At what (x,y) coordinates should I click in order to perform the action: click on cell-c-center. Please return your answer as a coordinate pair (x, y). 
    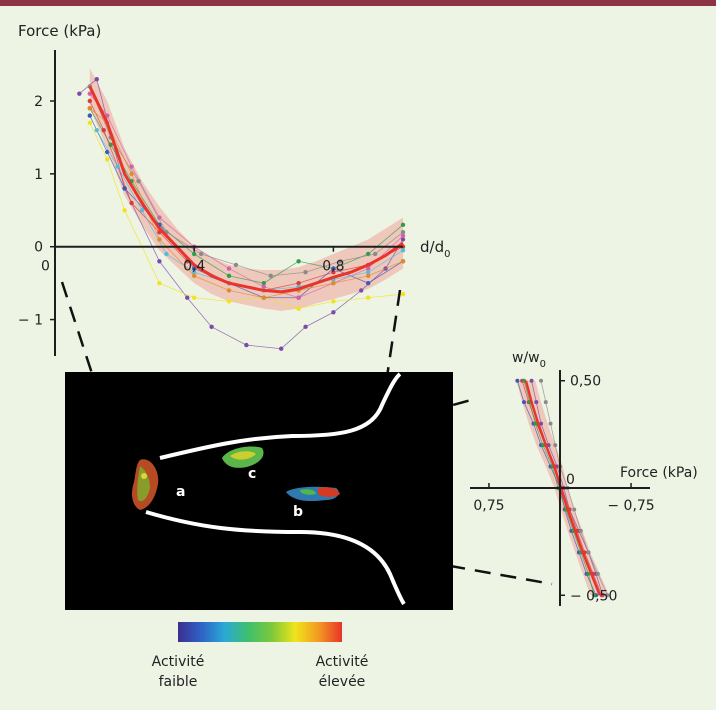
    Looking at the image, I should click on (243, 455).